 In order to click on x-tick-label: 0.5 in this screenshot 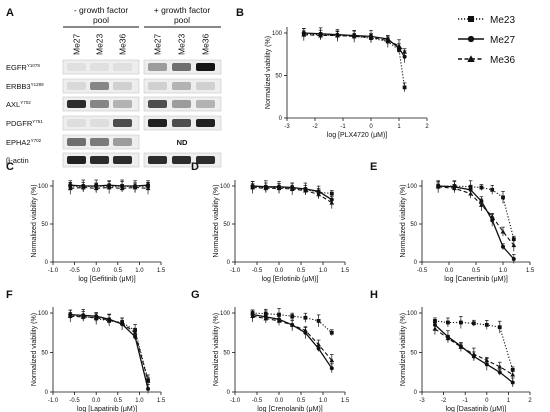, I will do `click(301, 271)`.